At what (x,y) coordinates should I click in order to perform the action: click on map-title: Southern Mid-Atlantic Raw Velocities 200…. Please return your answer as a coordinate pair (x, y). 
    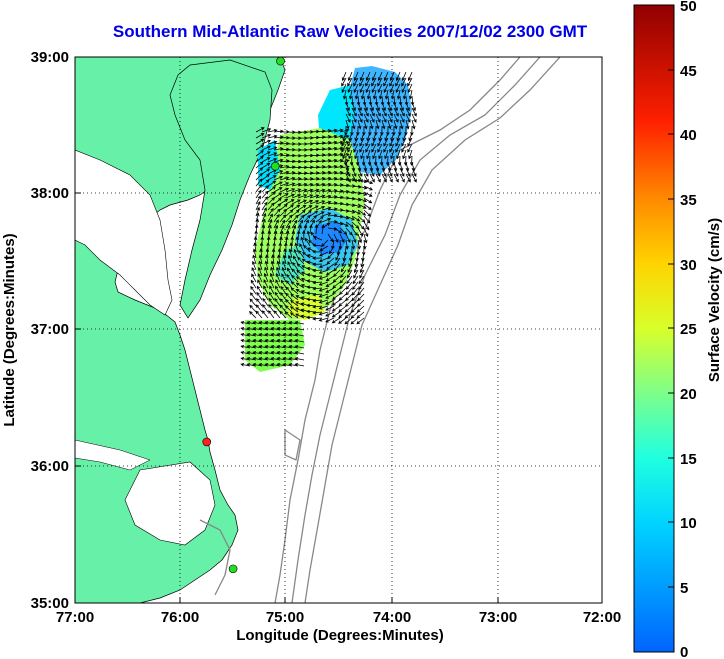
    Looking at the image, I should click on (350, 31).